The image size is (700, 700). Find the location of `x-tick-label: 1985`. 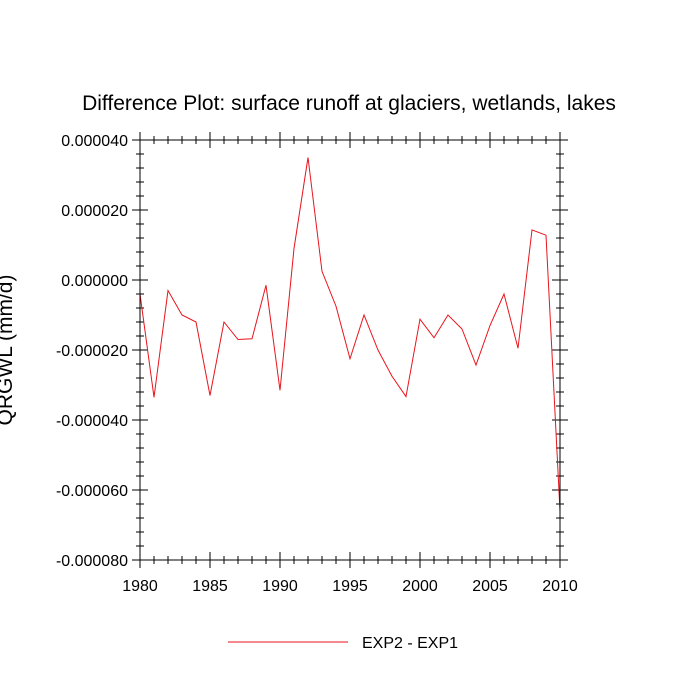

x-tick-label: 1985 is located at coordinates (210, 586).